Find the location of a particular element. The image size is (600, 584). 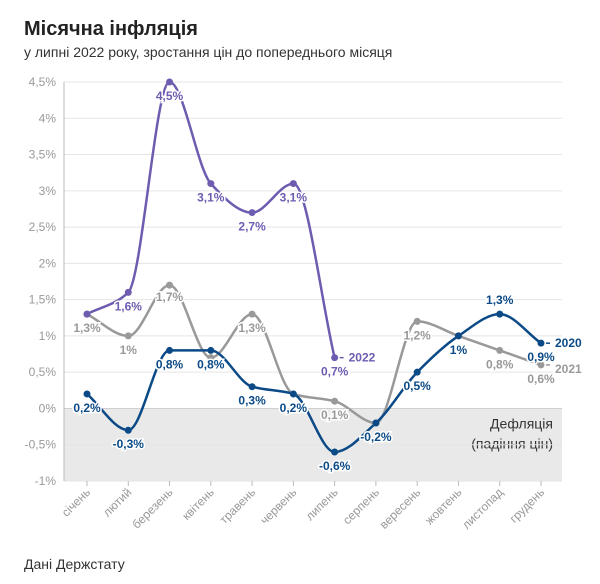

data-label-2020: 1,3% is located at coordinates (500, 300).